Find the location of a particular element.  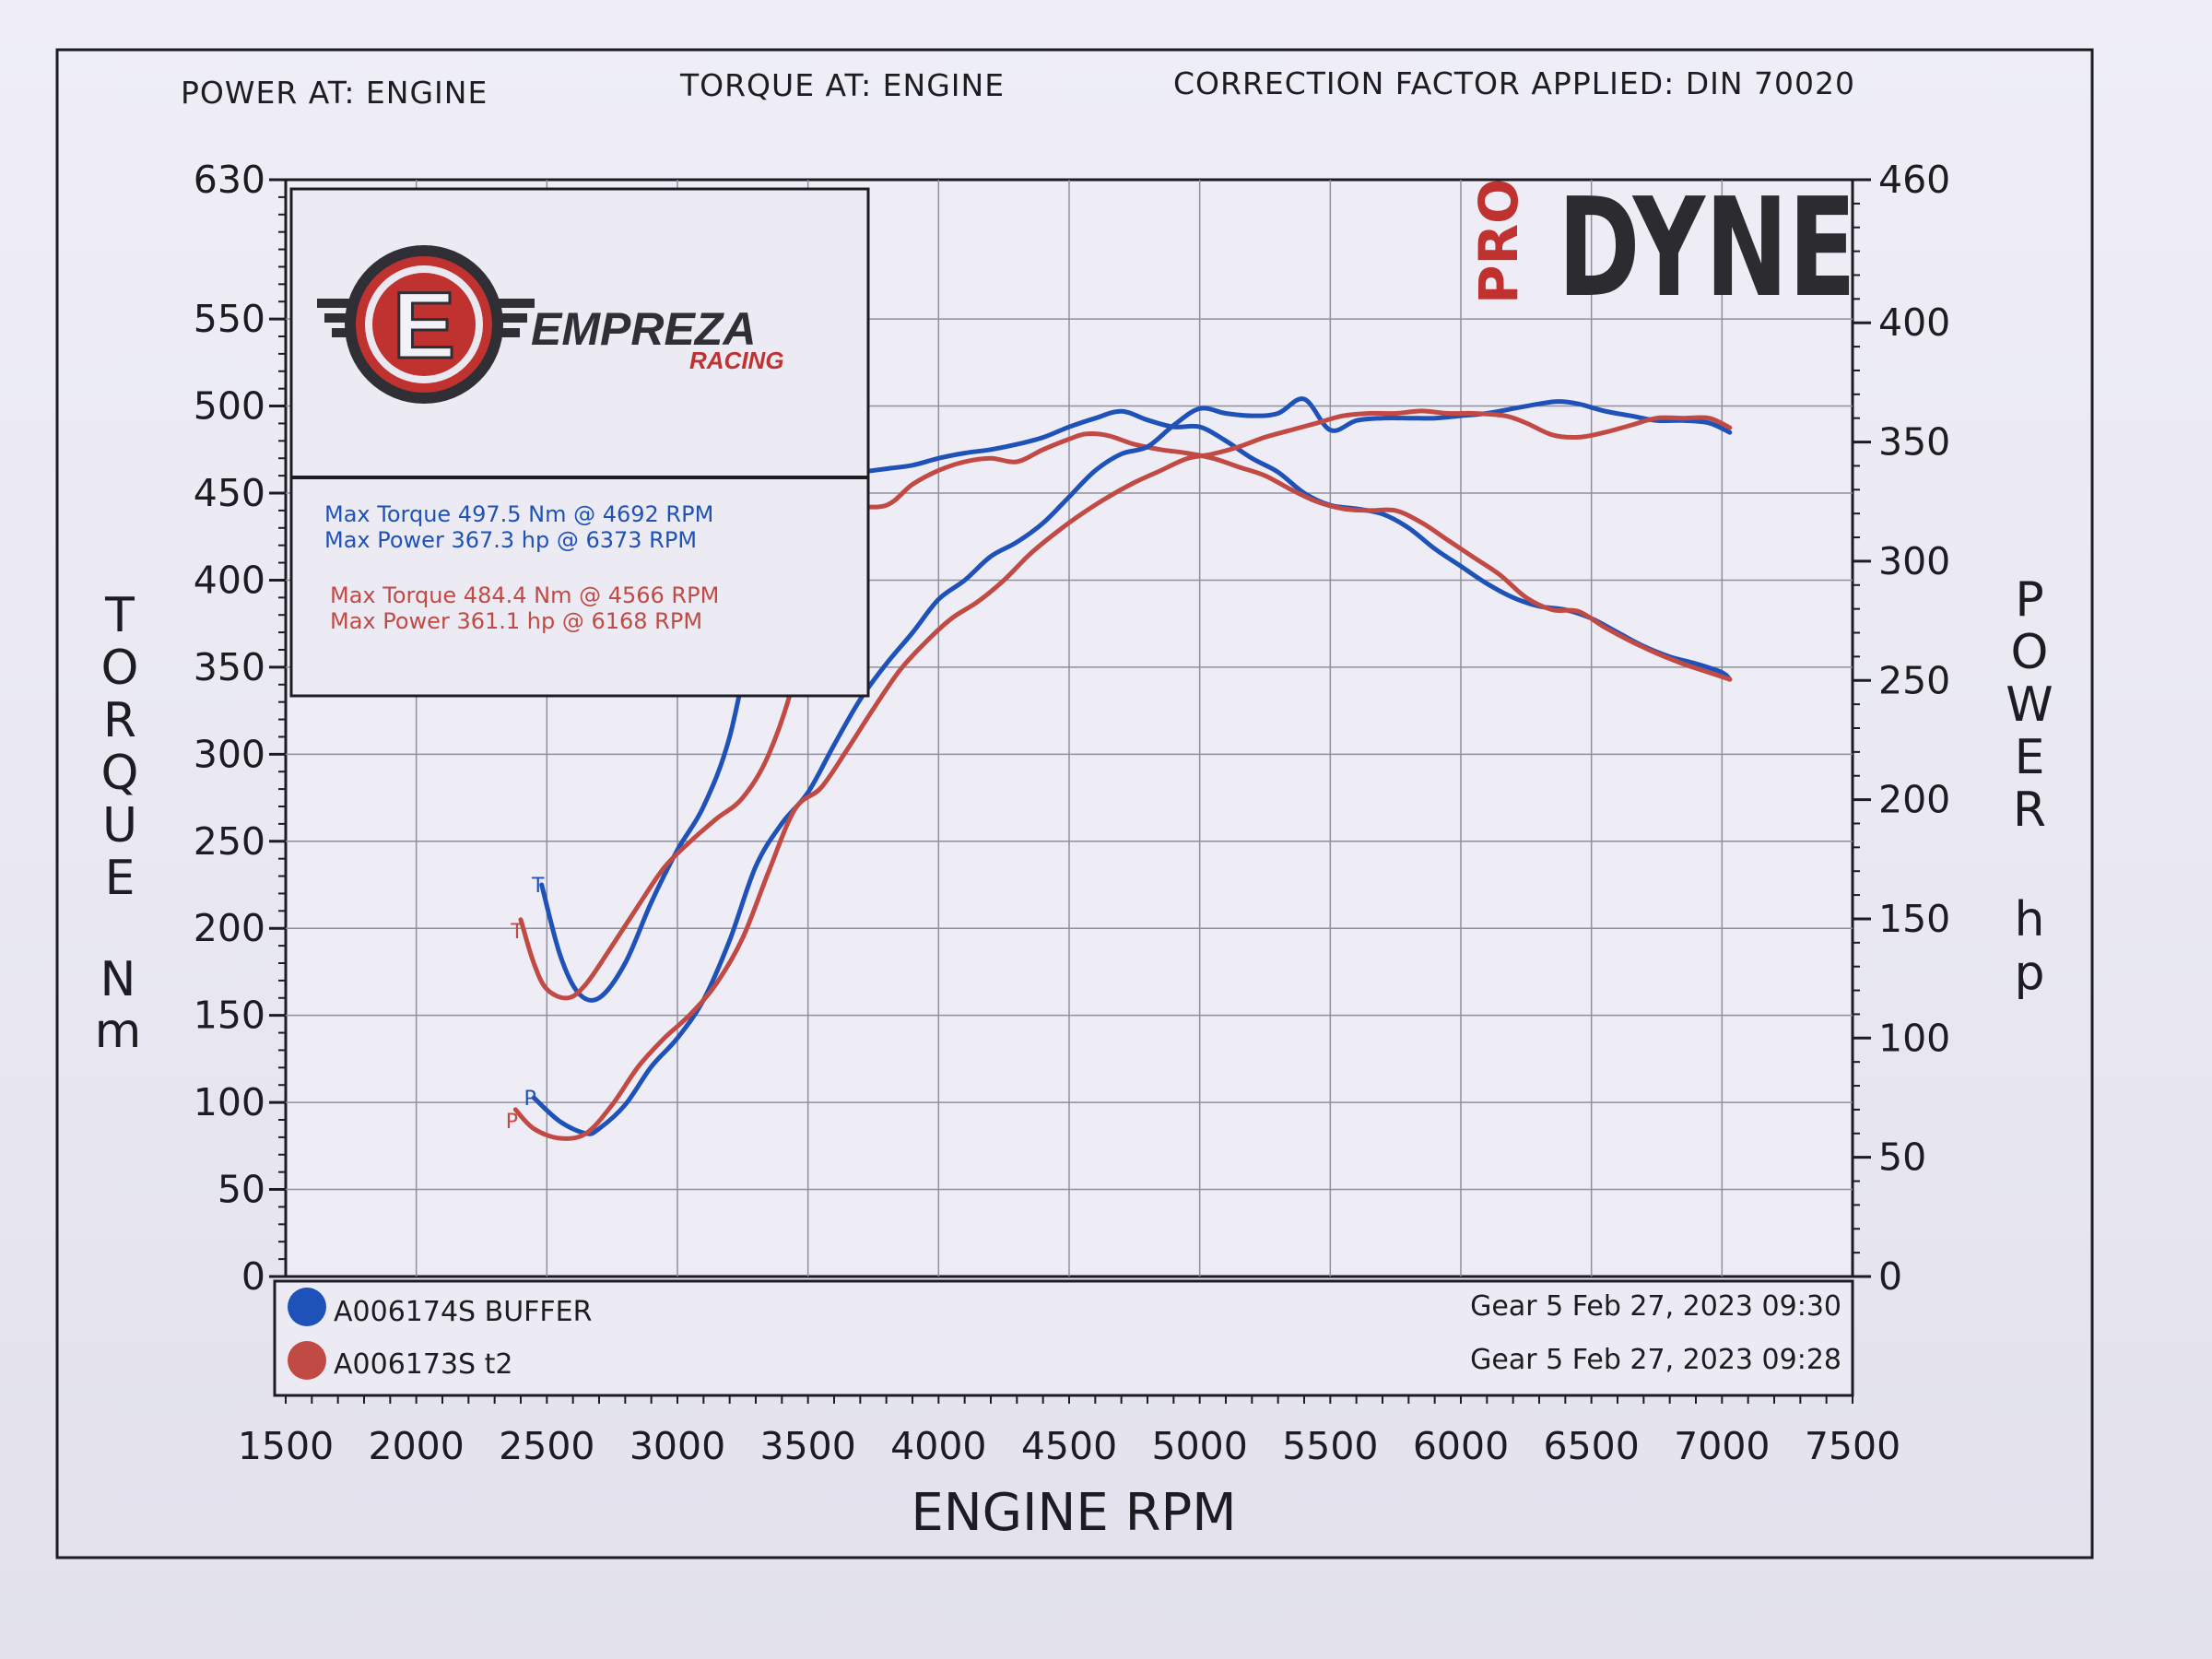

right-axis-letter: R is located at coordinates (2029, 810).